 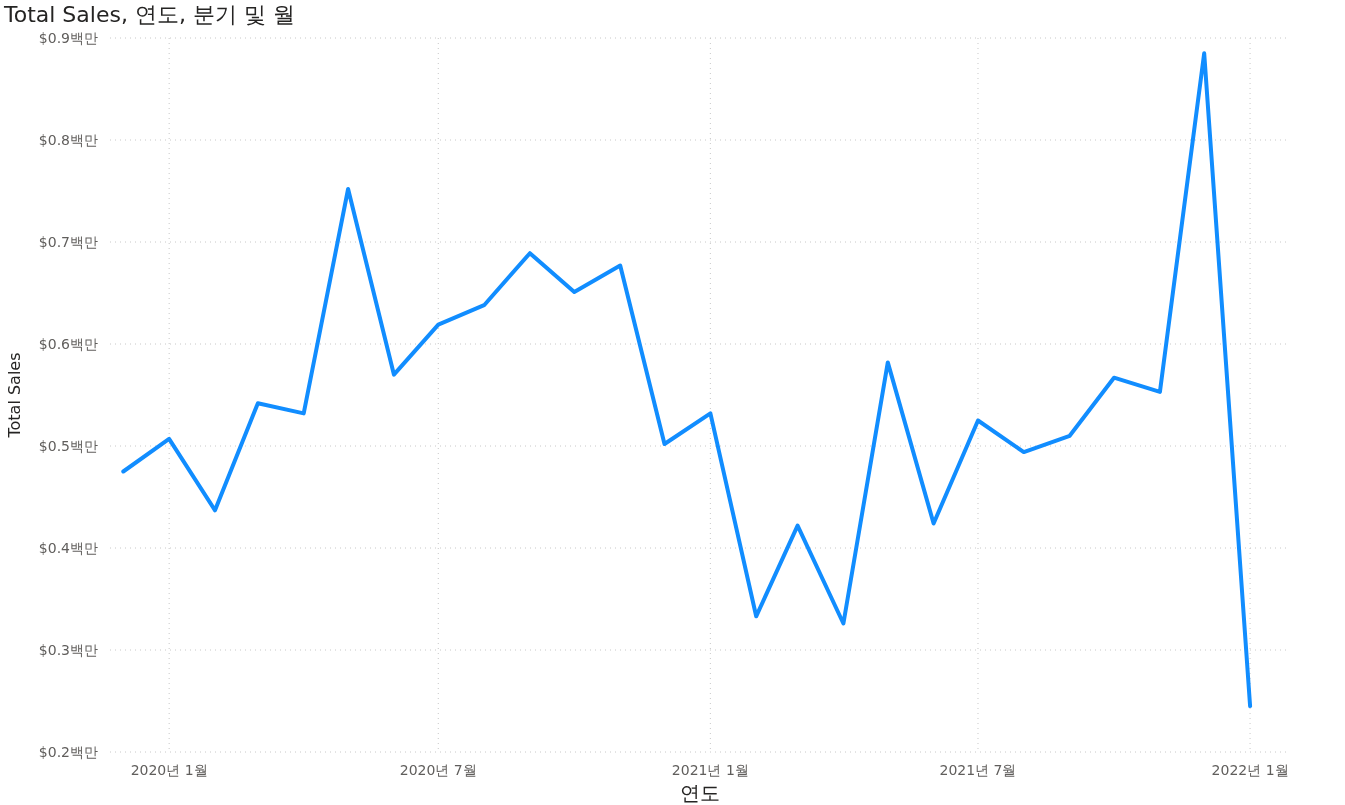 I want to click on y-tick-label: $0.4백만, so click(x=68, y=548).